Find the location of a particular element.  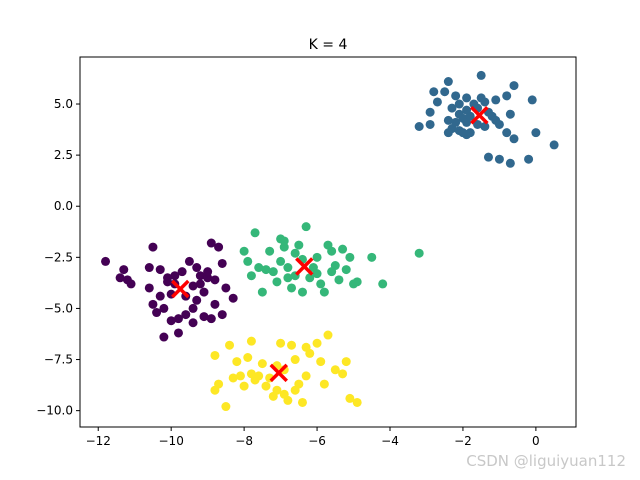

y-tick-label: −2.5 is located at coordinates (58, 257).